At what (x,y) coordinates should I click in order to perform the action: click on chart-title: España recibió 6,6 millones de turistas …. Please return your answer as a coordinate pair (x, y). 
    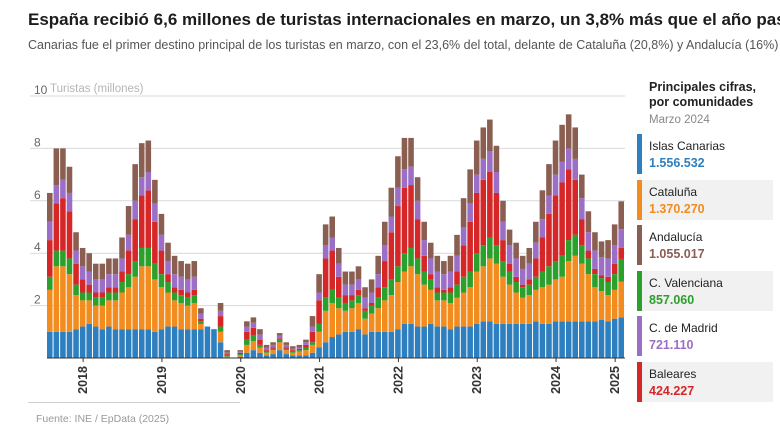
    Looking at the image, I should click on (404, 19).